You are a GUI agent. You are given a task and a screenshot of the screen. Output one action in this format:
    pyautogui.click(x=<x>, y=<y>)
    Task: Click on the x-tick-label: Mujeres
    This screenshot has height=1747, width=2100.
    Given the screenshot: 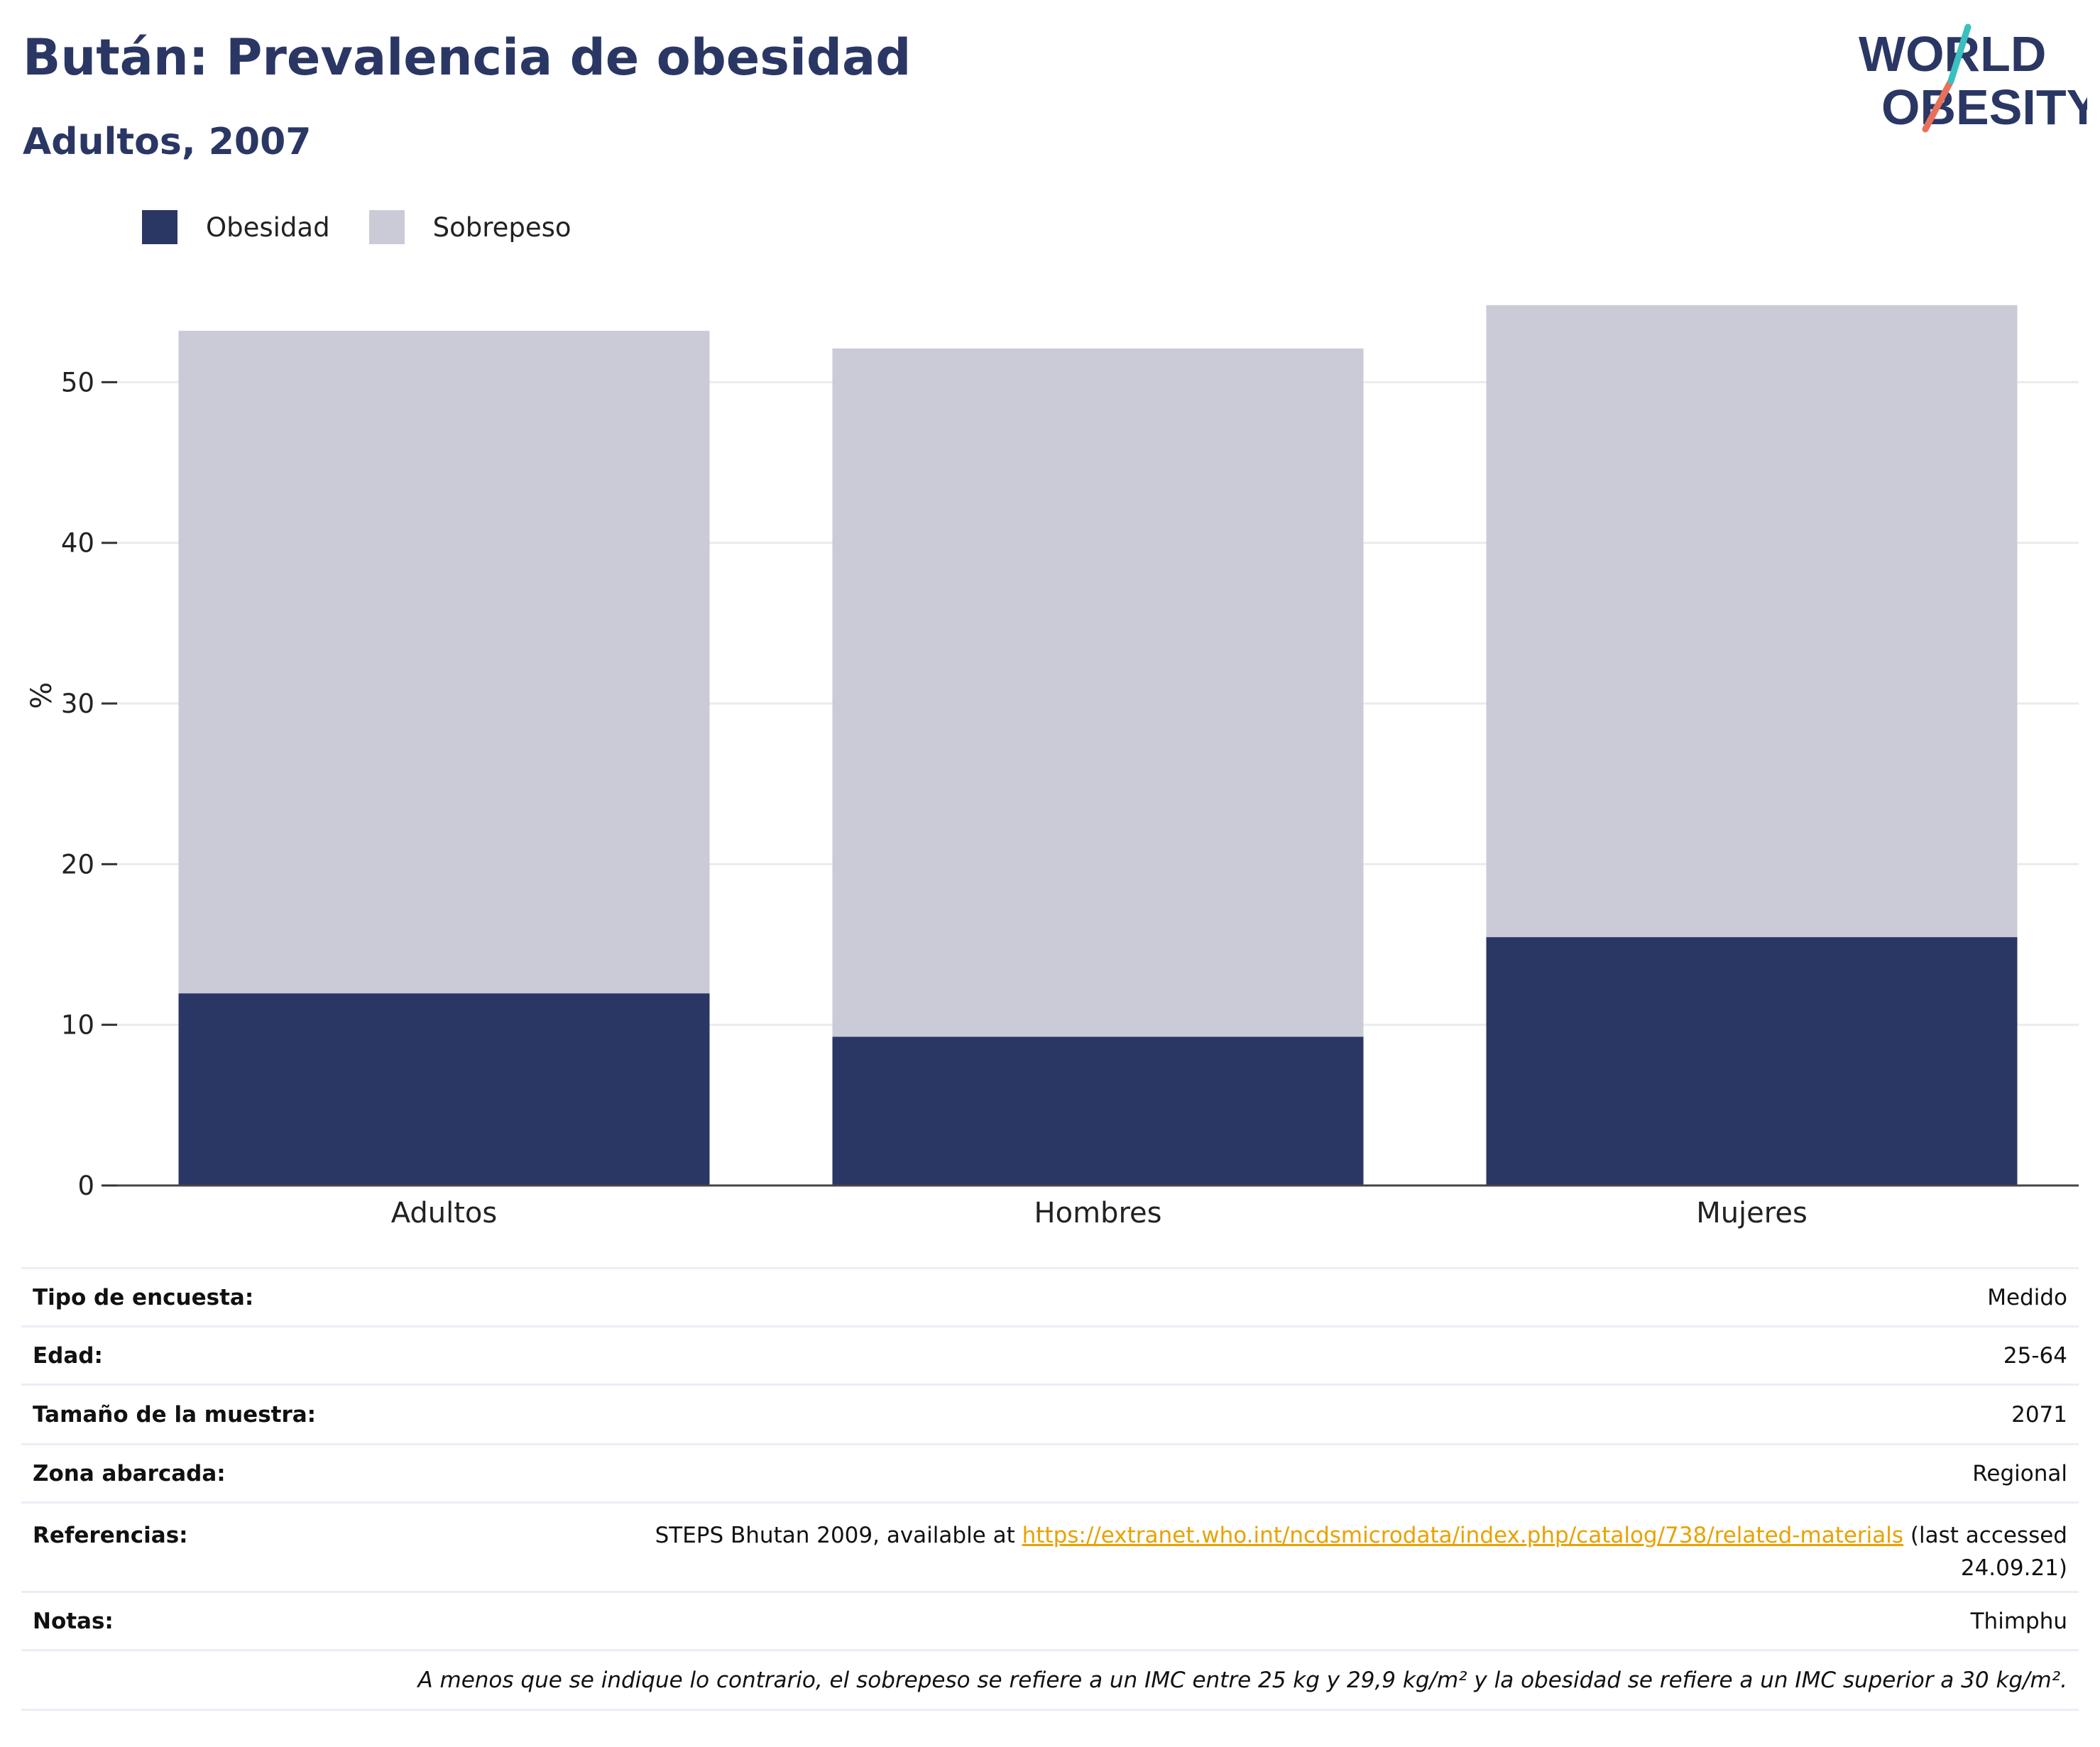 What is the action you would take?
    pyautogui.click(x=1752, y=1213)
    